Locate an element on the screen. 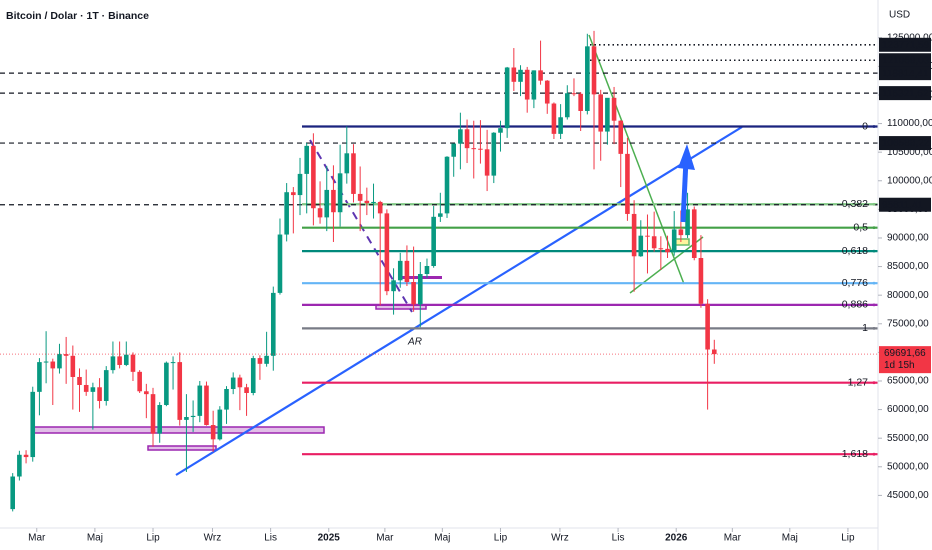 Image resolution: width=932 pixels, height=550 pixels. price-label: 106588,22 is located at coordinates (906, 143).